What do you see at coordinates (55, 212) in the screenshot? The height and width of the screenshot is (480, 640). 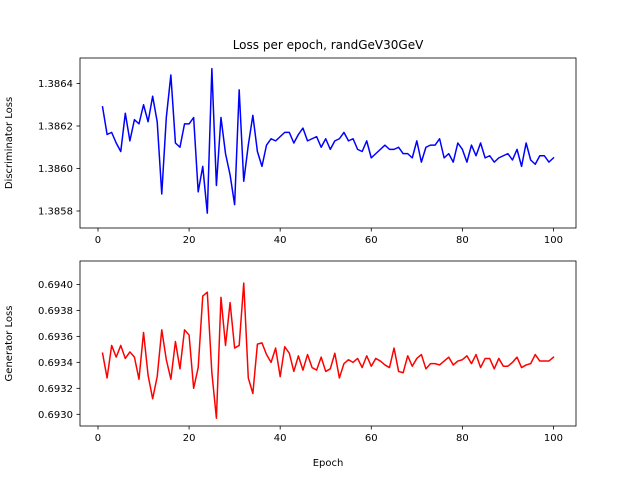 I see `discriminator-y-tick-label: 1.3858` at bounding box center [55, 212].